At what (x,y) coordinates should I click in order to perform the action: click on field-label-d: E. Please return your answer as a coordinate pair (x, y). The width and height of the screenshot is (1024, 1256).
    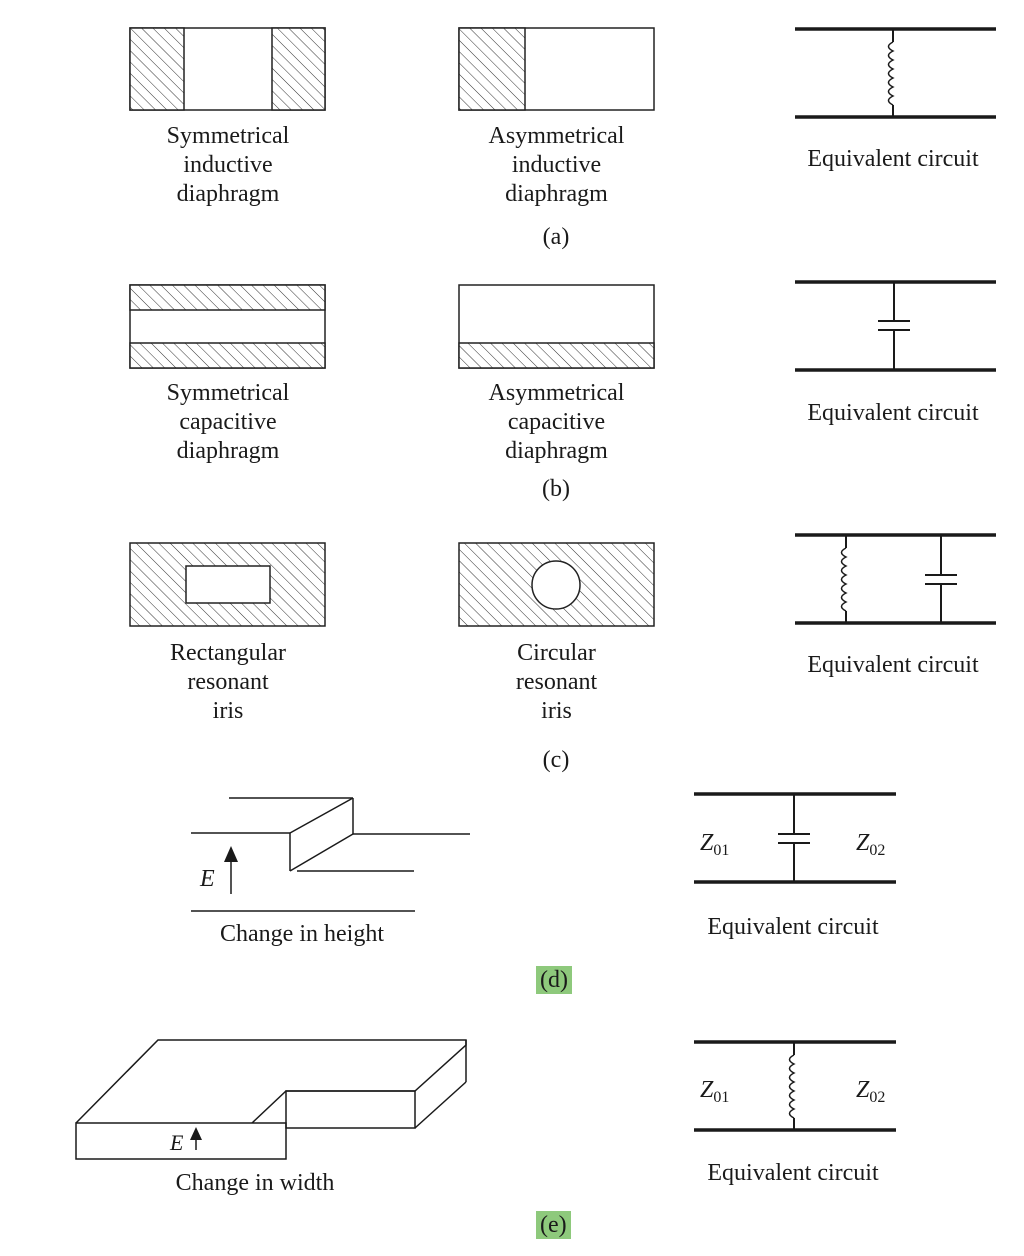
    Looking at the image, I should click on (207, 879).